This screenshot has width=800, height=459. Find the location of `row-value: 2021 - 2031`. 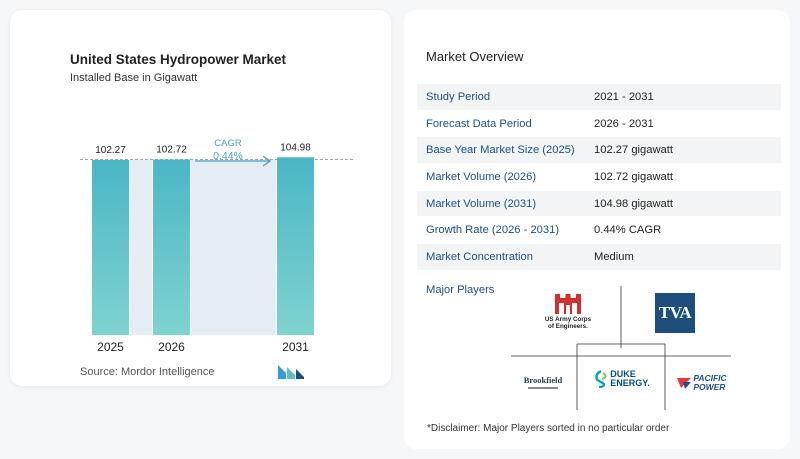

row-value: 2021 - 2031 is located at coordinates (624, 96).